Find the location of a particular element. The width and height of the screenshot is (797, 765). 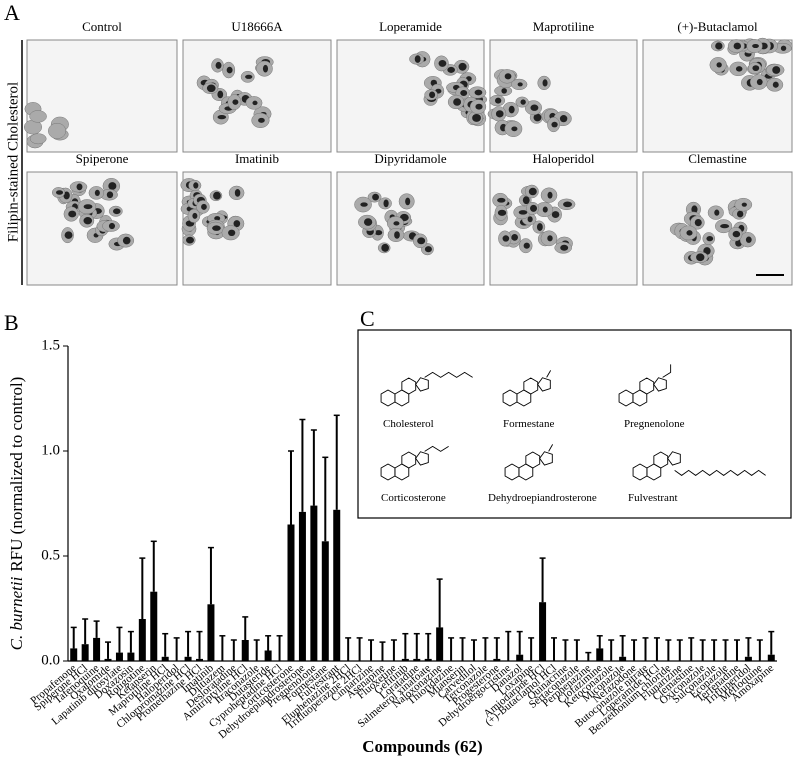

panel-letter: A is located at coordinates (12, 12).